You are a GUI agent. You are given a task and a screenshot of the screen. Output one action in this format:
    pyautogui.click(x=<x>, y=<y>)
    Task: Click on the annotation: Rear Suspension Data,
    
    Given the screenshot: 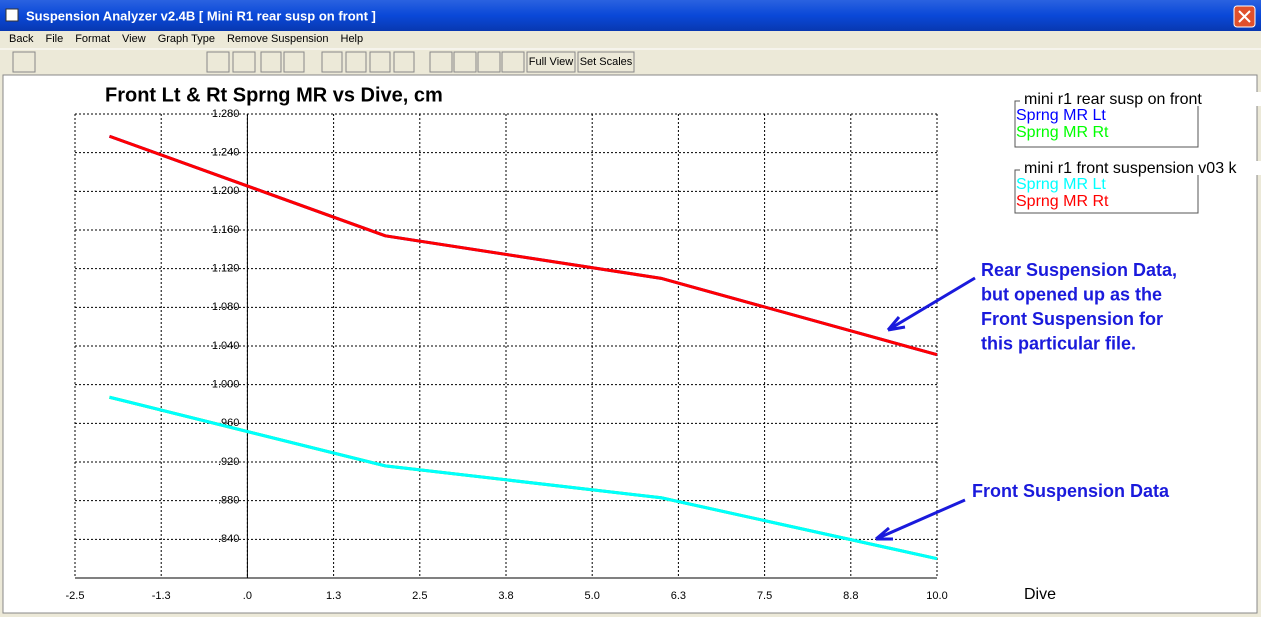 What is the action you would take?
    pyautogui.click(x=1079, y=270)
    